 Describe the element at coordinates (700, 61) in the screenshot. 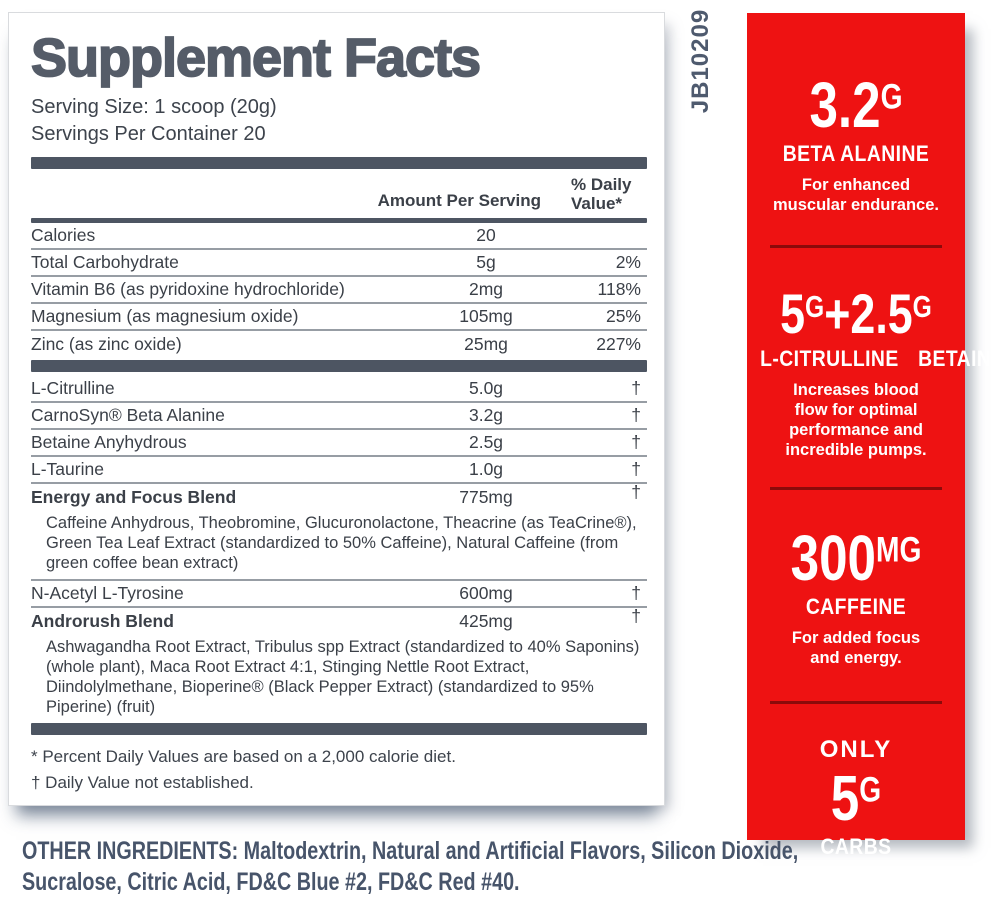

I see `batch-code: JB10209` at that location.